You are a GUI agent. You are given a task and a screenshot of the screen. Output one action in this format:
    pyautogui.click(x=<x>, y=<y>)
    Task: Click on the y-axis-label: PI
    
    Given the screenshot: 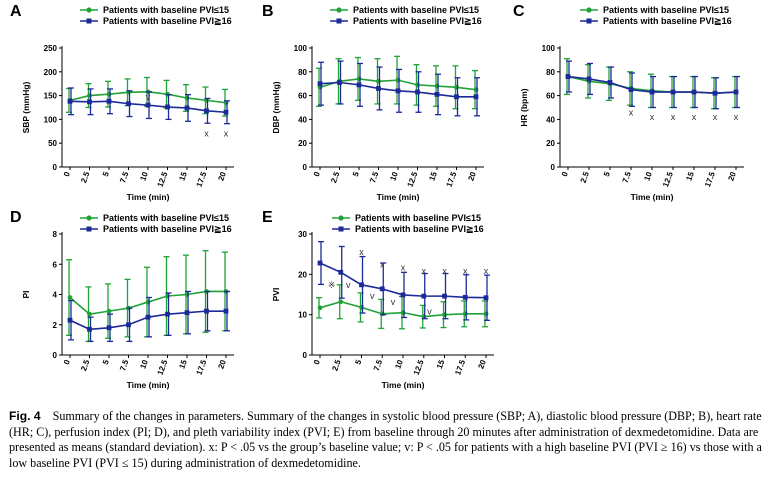 What is the action you would take?
    pyautogui.click(x=26, y=294)
    